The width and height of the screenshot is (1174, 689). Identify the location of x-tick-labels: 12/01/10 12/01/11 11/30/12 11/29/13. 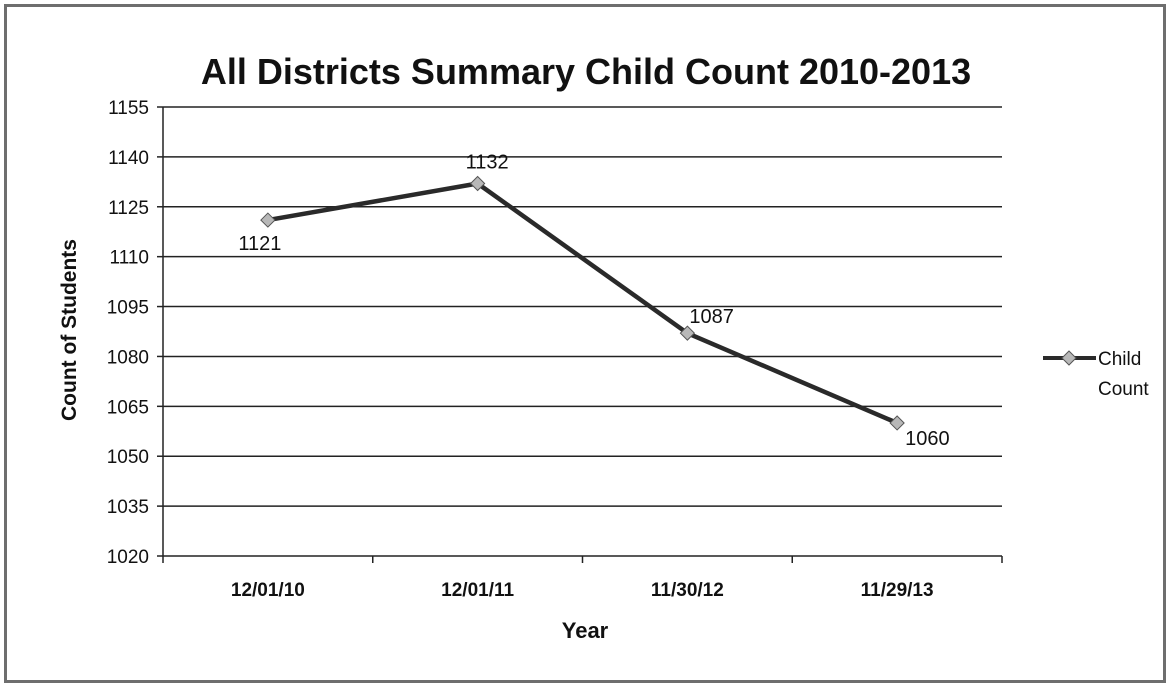
(582, 590).